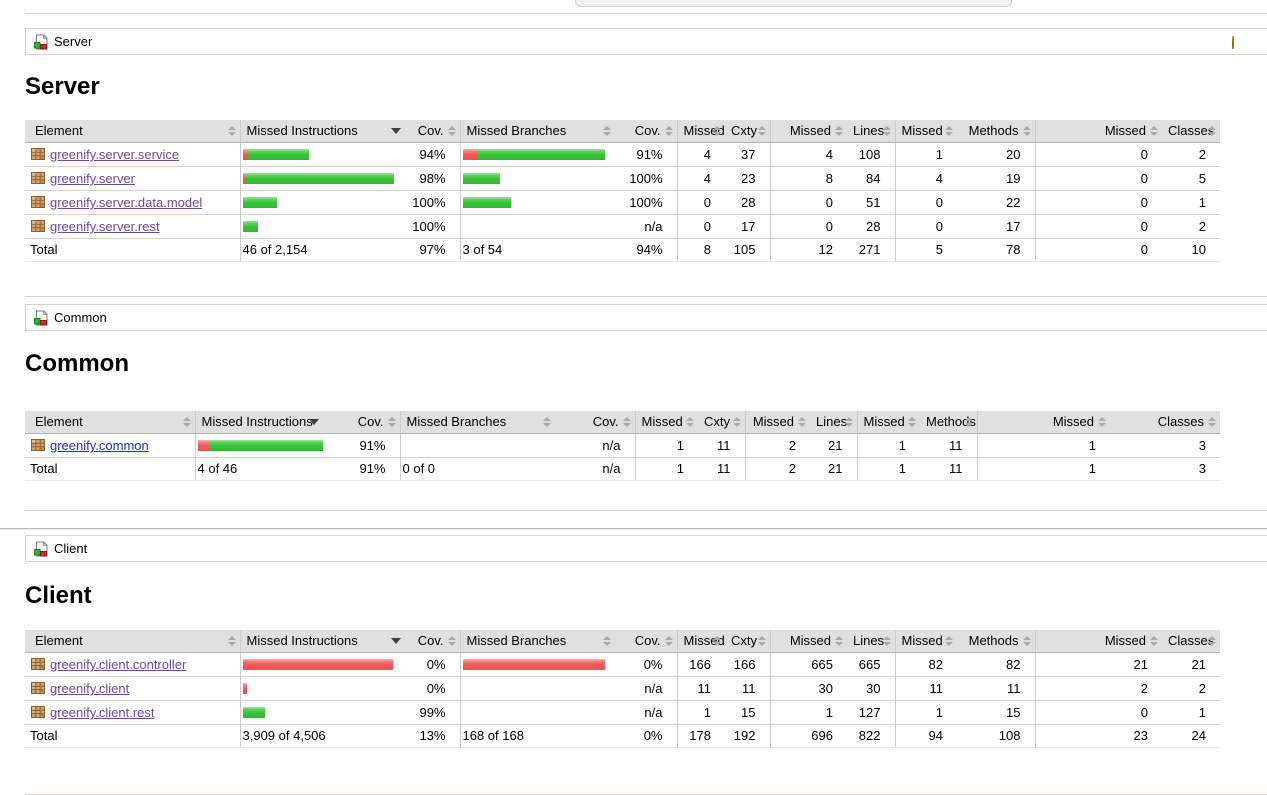 The width and height of the screenshot is (1267, 795). Describe the element at coordinates (1191, 664) in the screenshot. I see `counter-cell: 21` at that location.